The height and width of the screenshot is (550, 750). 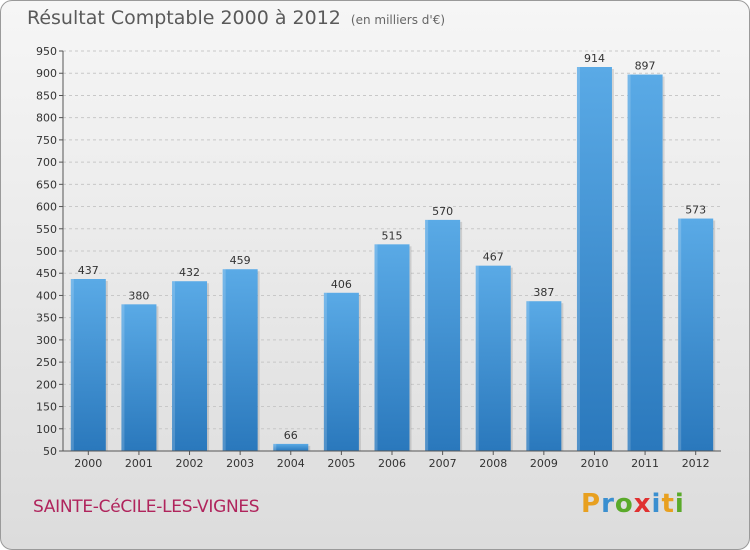 I want to click on x-tick-label: 2001, so click(x=139, y=463).